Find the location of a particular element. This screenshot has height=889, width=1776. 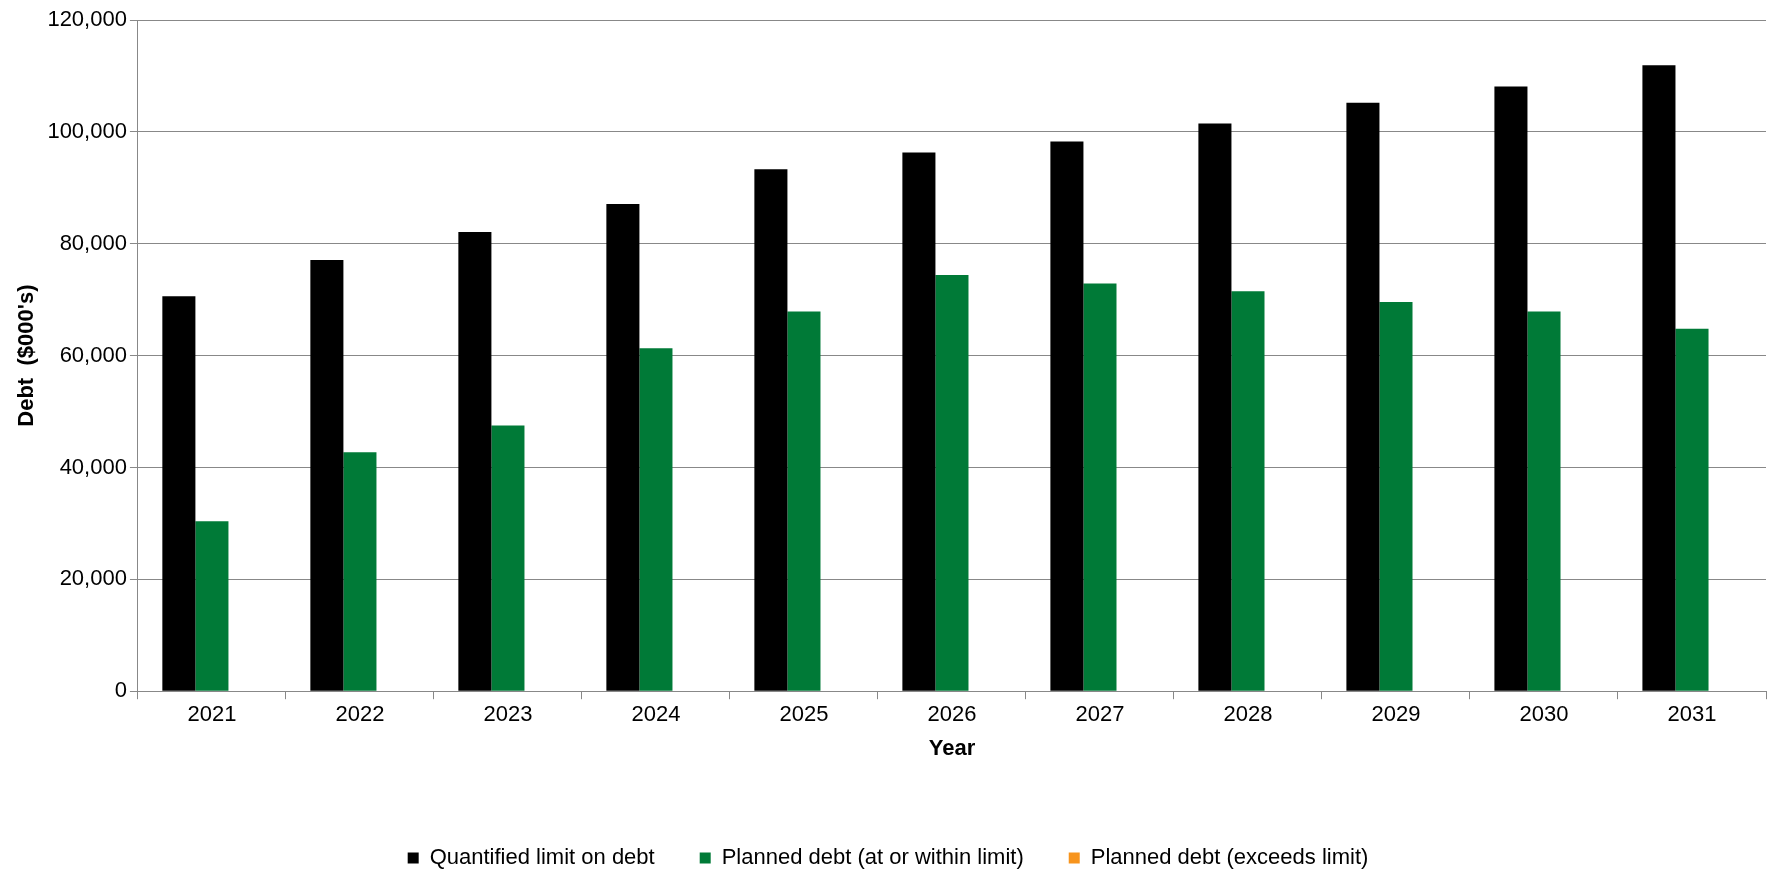

y-tick-label: 20,000 is located at coordinates (93, 578).